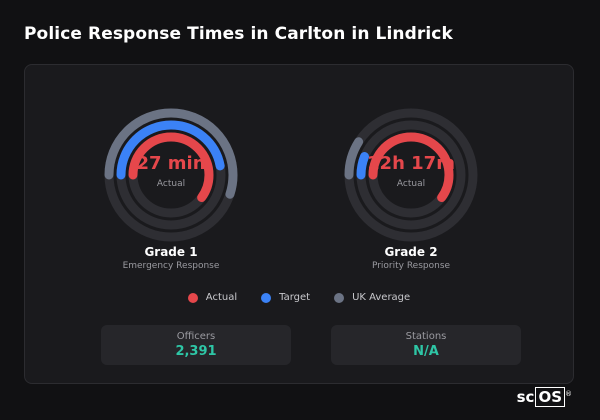  What do you see at coordinates (525, 397) in the screenshot?
I see `brand-prefix: sc` at bounding box center [525, 397].